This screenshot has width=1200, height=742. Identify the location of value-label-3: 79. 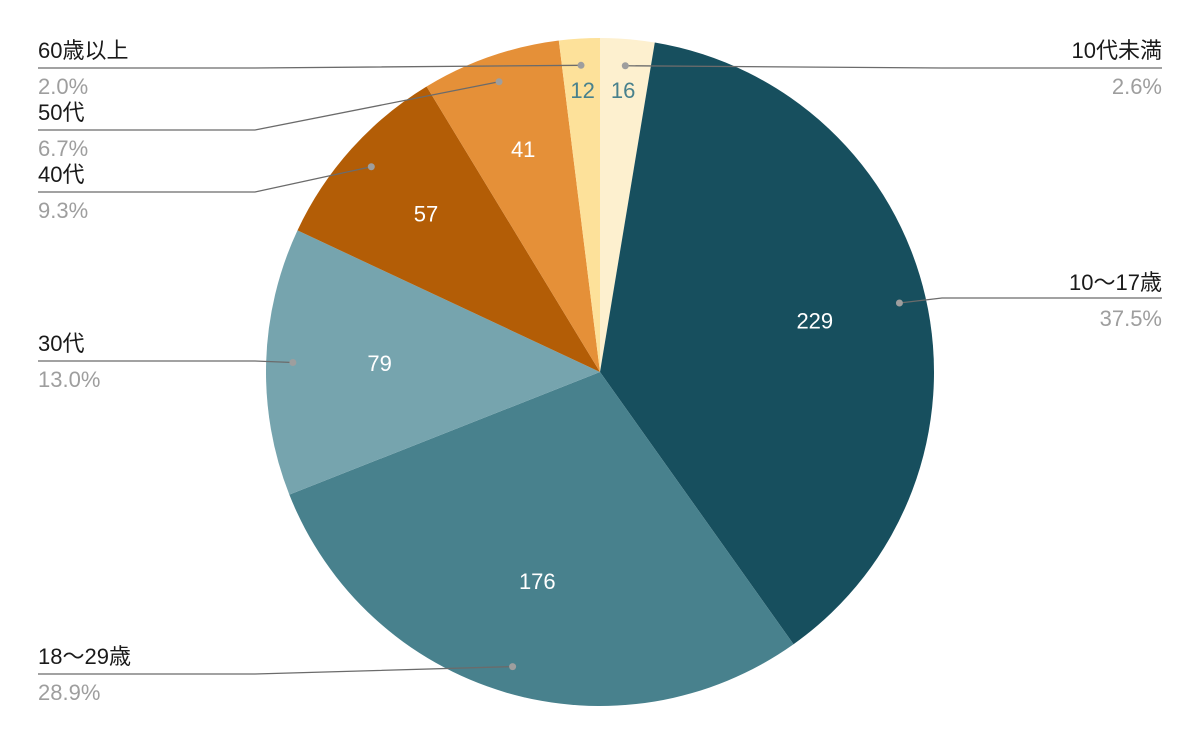
(379, 363).